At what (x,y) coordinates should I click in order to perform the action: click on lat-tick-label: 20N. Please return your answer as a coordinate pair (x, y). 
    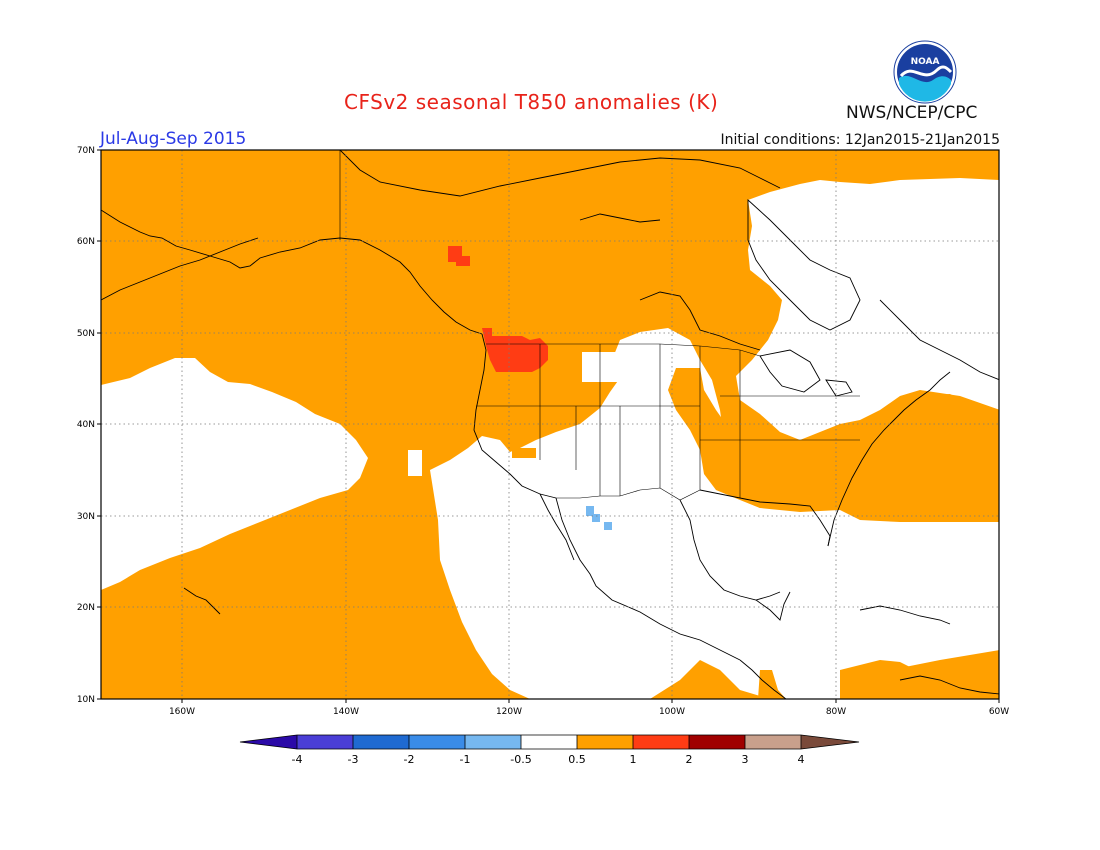
    Looking at the image, I should click on (86, 608).